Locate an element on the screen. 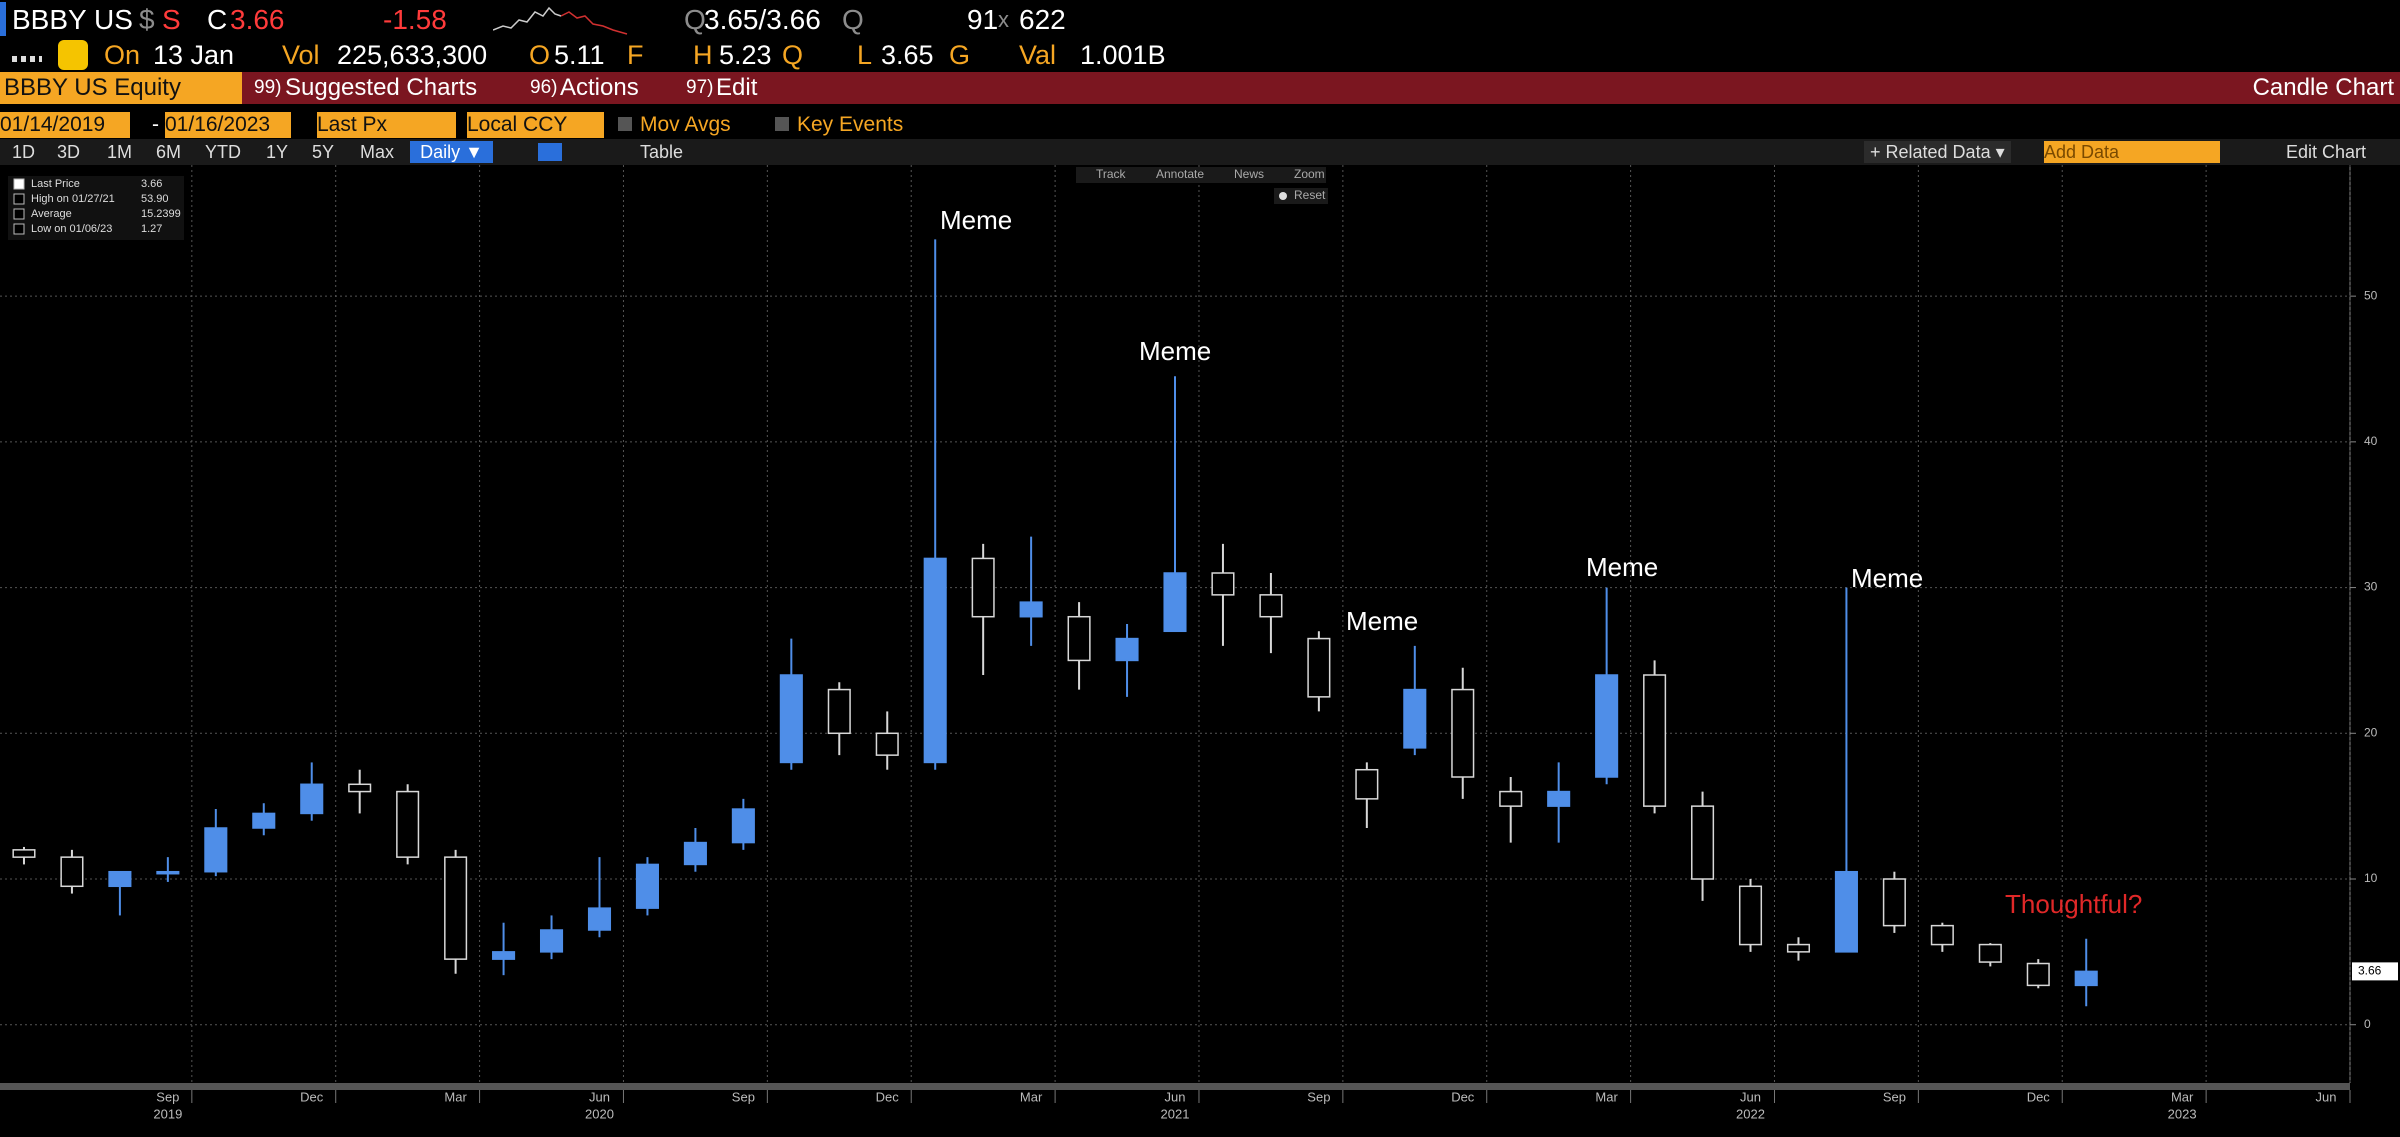  legend-label: Low on 01/06/23 is located at coordinates (71, 229).